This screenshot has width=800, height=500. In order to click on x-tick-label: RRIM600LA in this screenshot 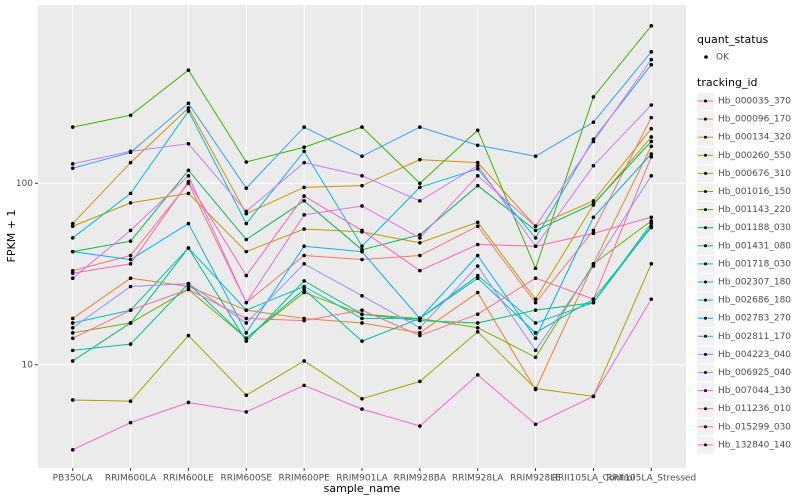, I will do `click(131, 479)`.